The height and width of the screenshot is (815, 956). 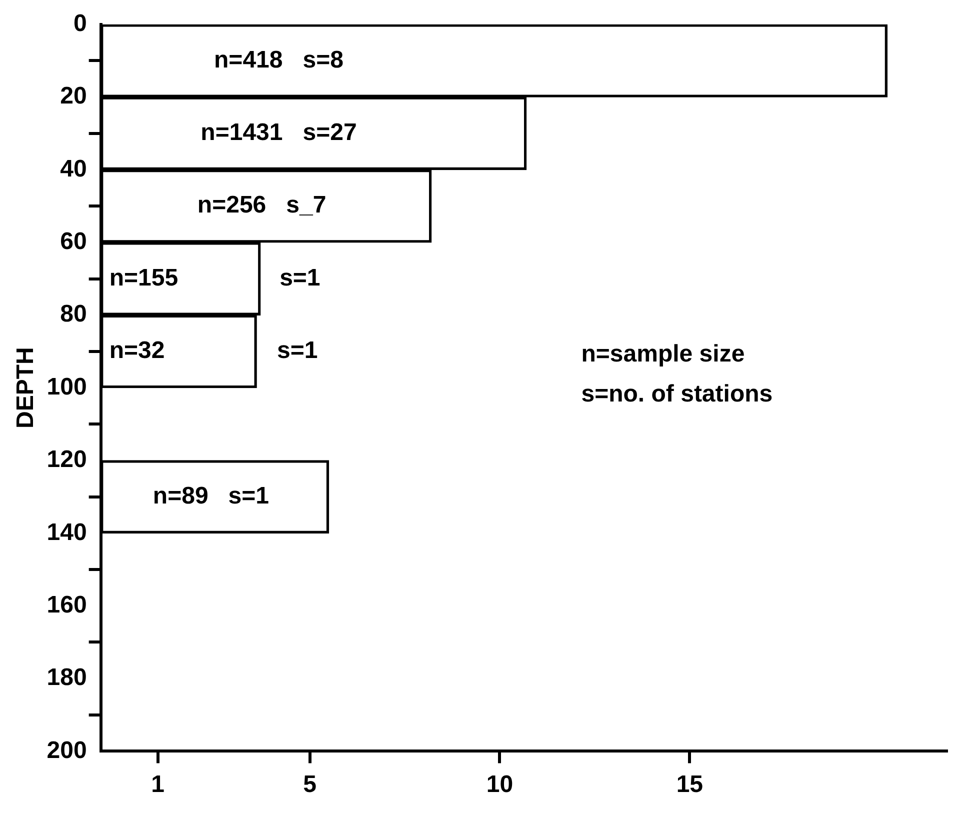 What do you see at coordinates (73, 168) in the screenshot?
I see `y-tick-label: 40` at bounding box center [73, 168].